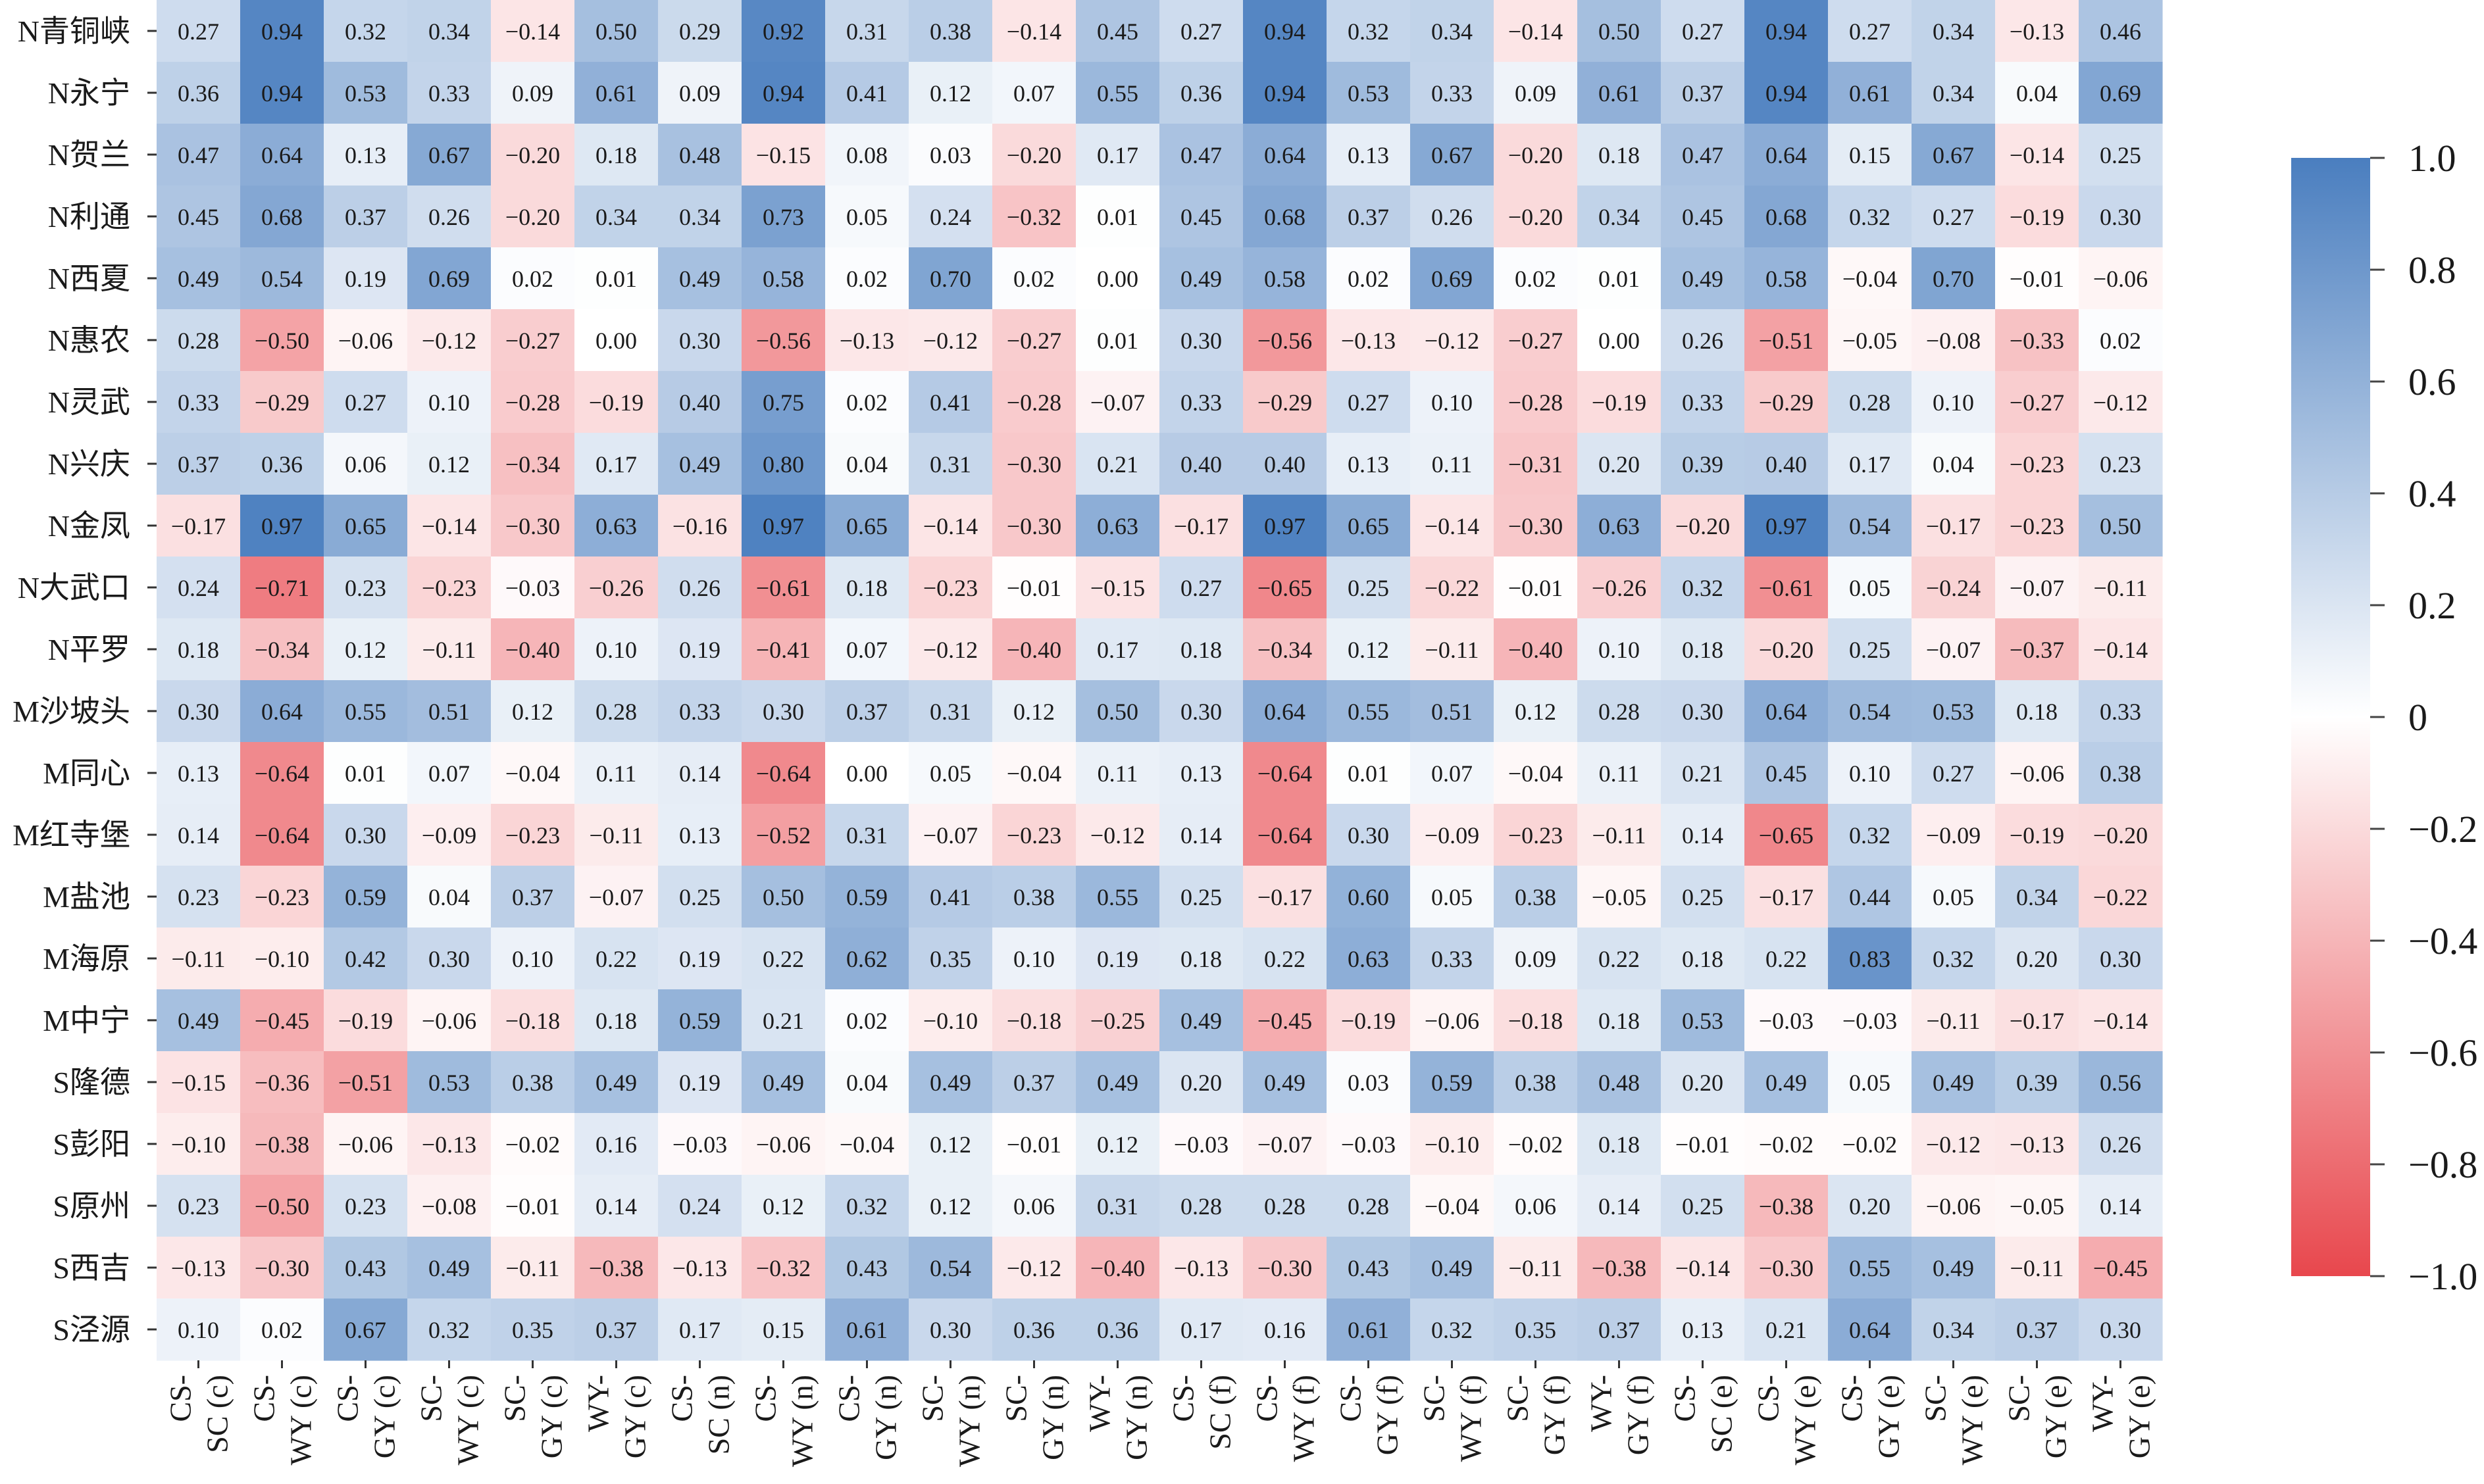 The width and height of the screenshot is (2484, 1484). What do you see at coordinates (1452, 1021) in the screenshot?
I see `cell-value-label: −0.06` at bounding box center [1452, 1021].